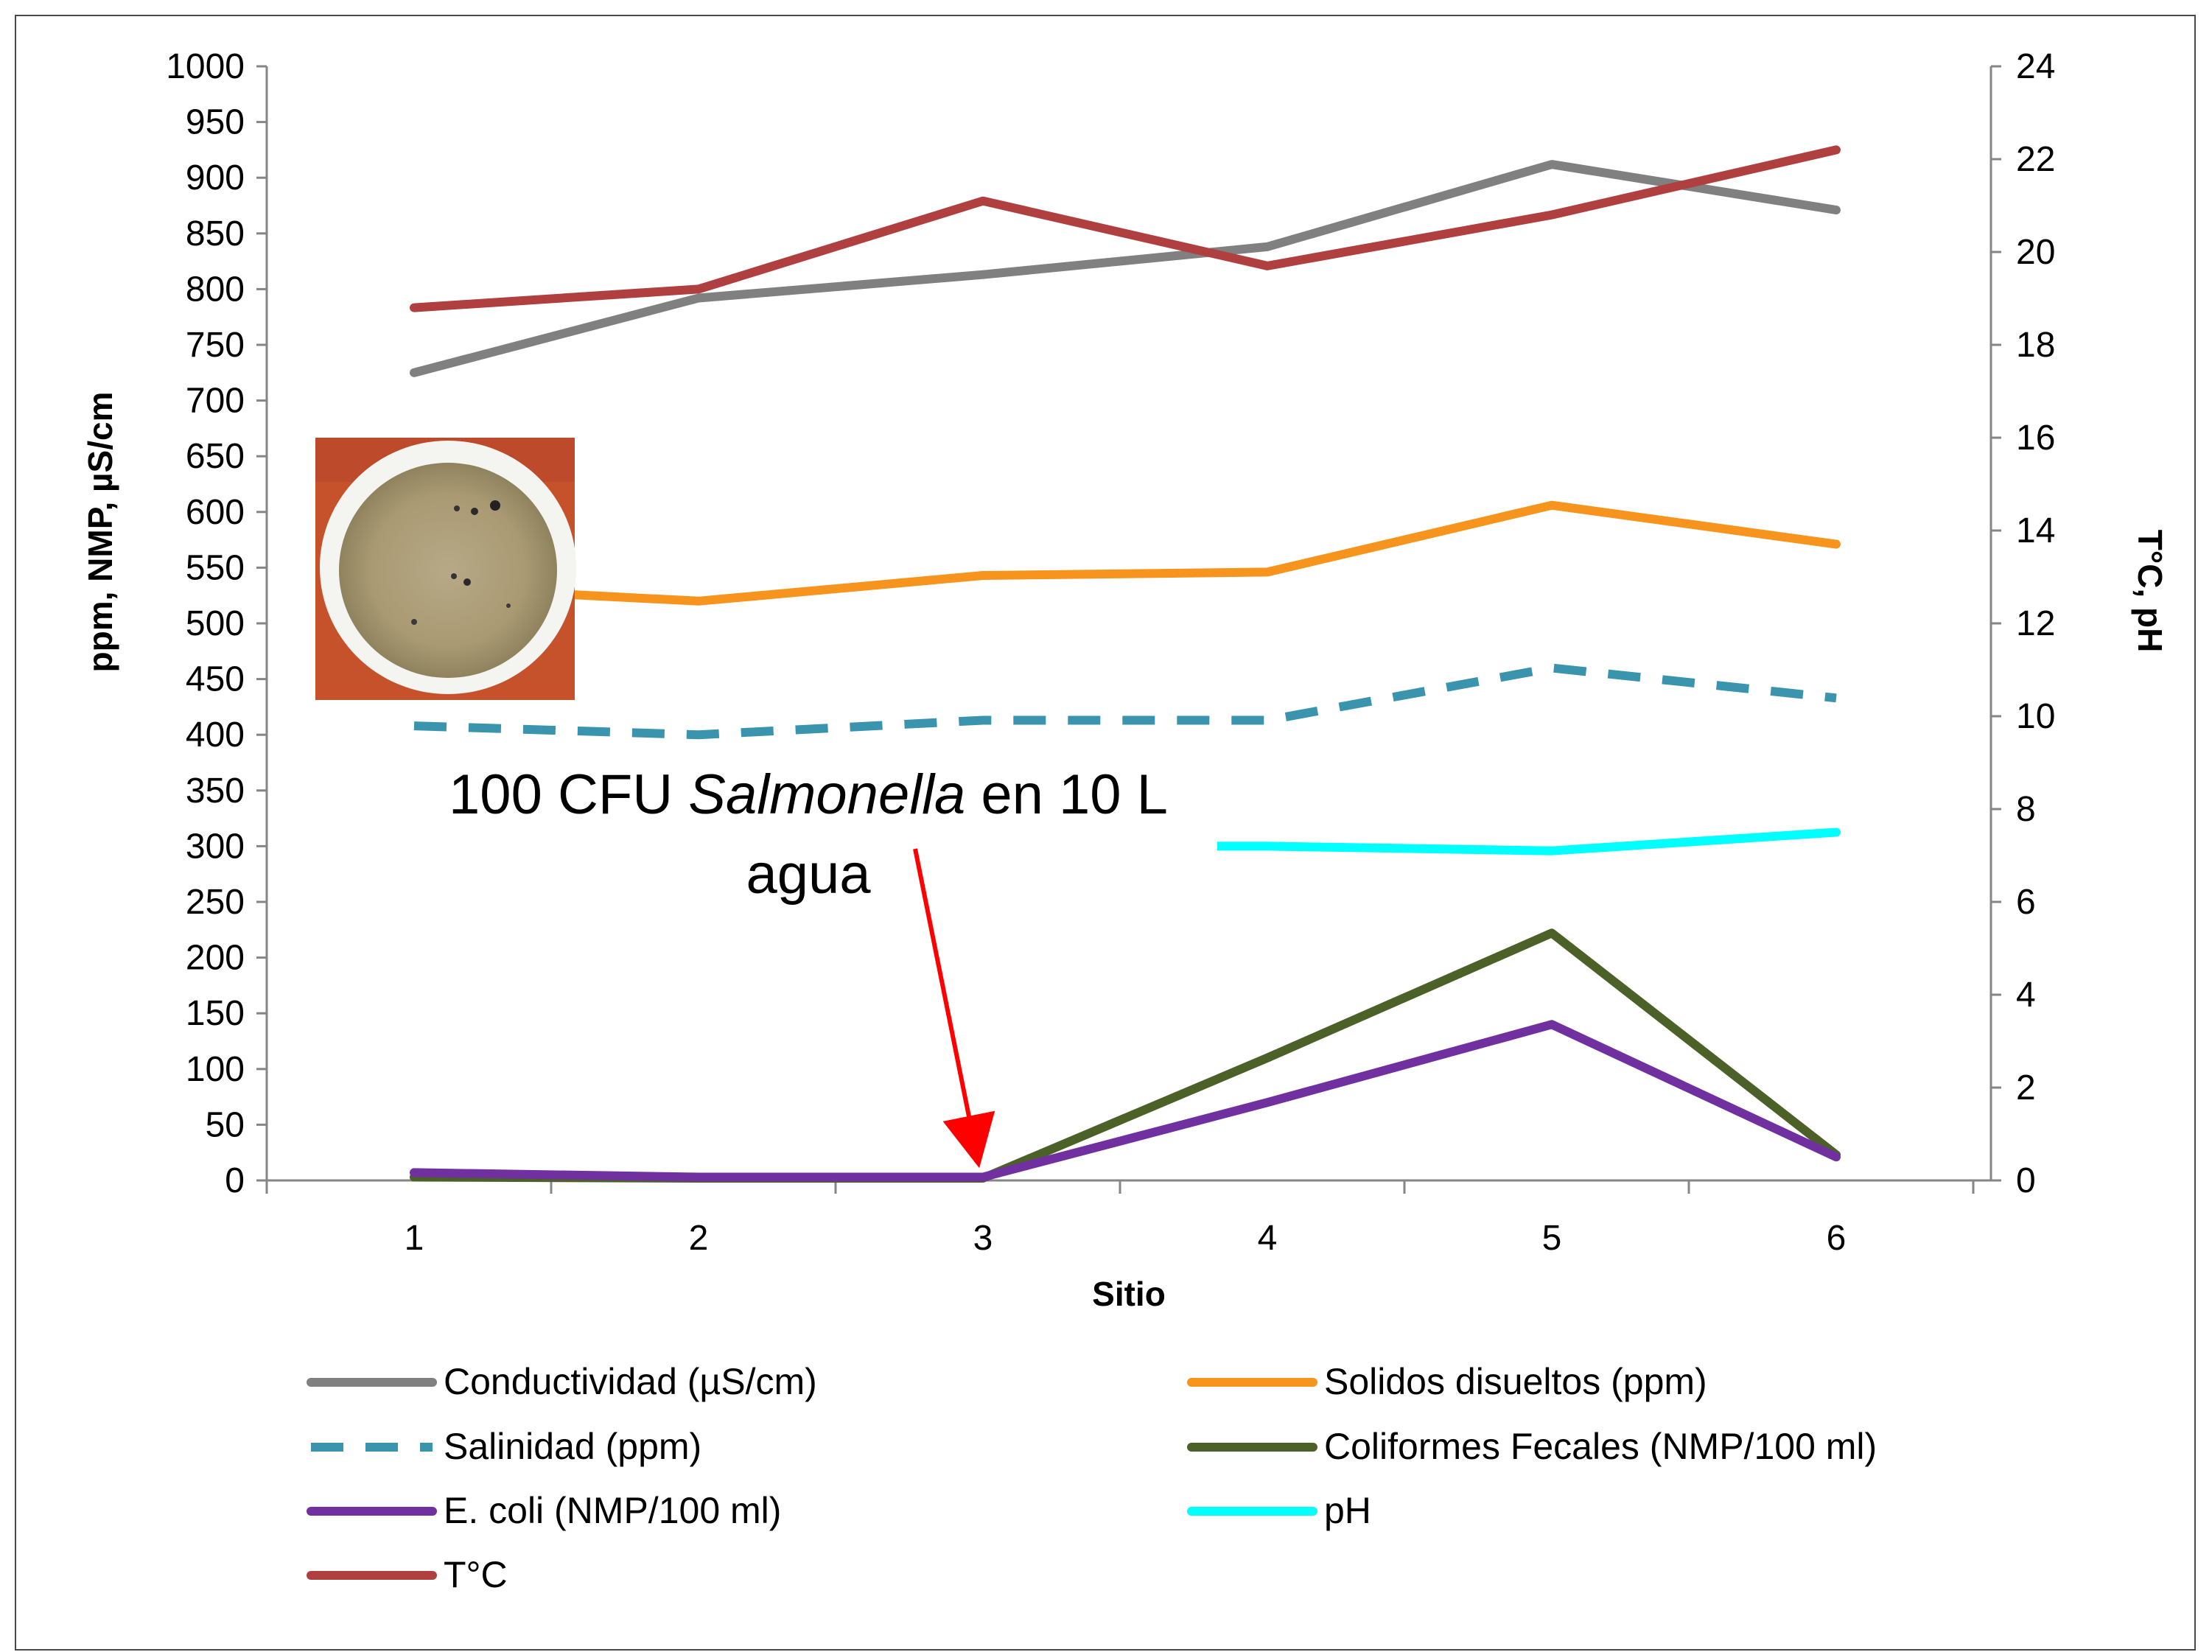  What do you see at coordinates (215, 233) in the screenshot?
I see `left-y-tick-label: 850` at bounding box center [215, 233].